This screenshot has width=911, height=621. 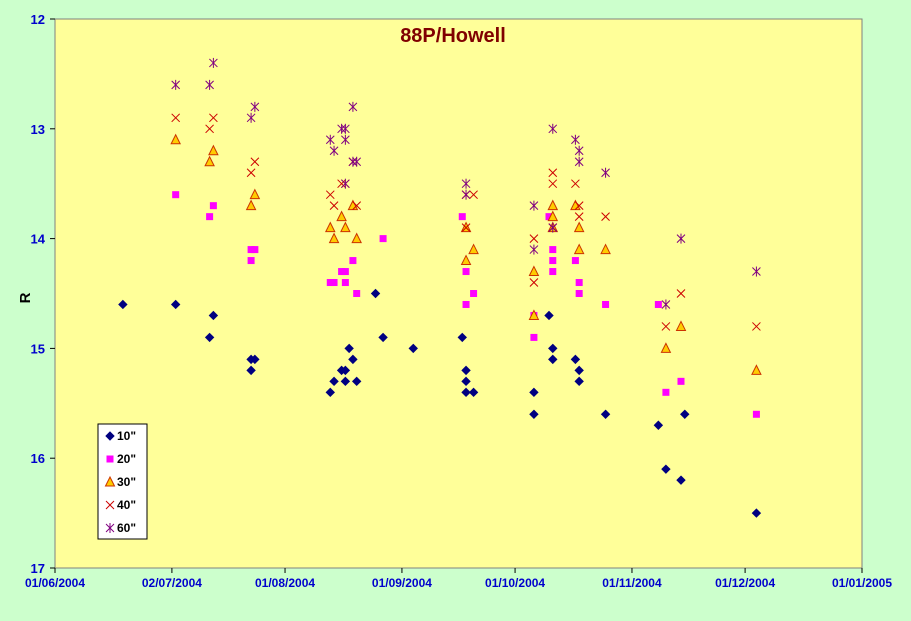 What do you see at coordinates (745, 583) in the screenshot?
I see `x-tick-label: 01/12/2004` at bounding box center [745, 583].